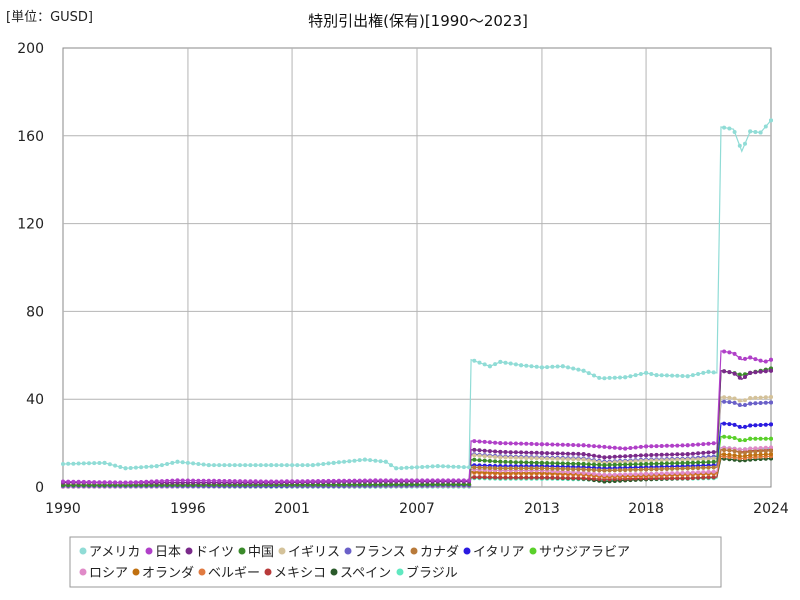  Describe the element at coordinates (427, 573) in the screenshot. I see `legend-item: ブラジル` at that location.